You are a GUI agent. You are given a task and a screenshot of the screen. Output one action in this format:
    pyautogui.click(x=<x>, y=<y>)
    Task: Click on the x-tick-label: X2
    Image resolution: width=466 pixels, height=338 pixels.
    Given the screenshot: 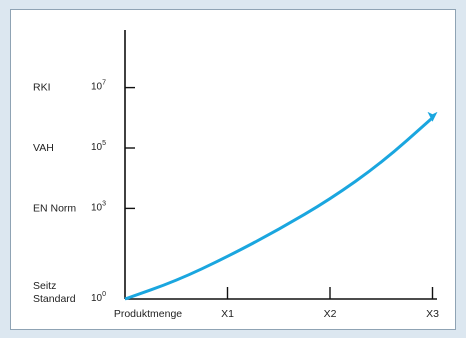 What is the action you would take?
    pyautogui.click(x=330, y=314)
    